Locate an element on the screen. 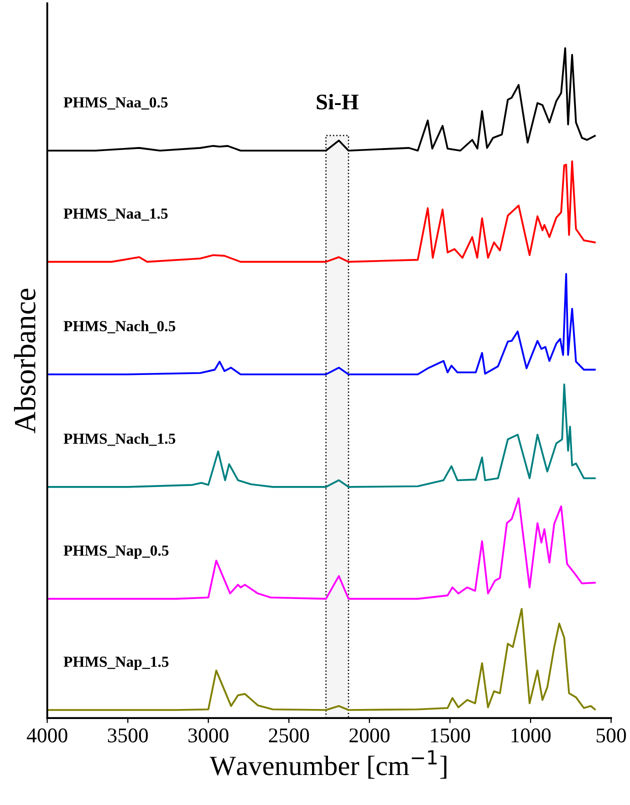  x-axis-title: Wavenumber [cm$^{−1}$] is located at coordinates (328, 764).